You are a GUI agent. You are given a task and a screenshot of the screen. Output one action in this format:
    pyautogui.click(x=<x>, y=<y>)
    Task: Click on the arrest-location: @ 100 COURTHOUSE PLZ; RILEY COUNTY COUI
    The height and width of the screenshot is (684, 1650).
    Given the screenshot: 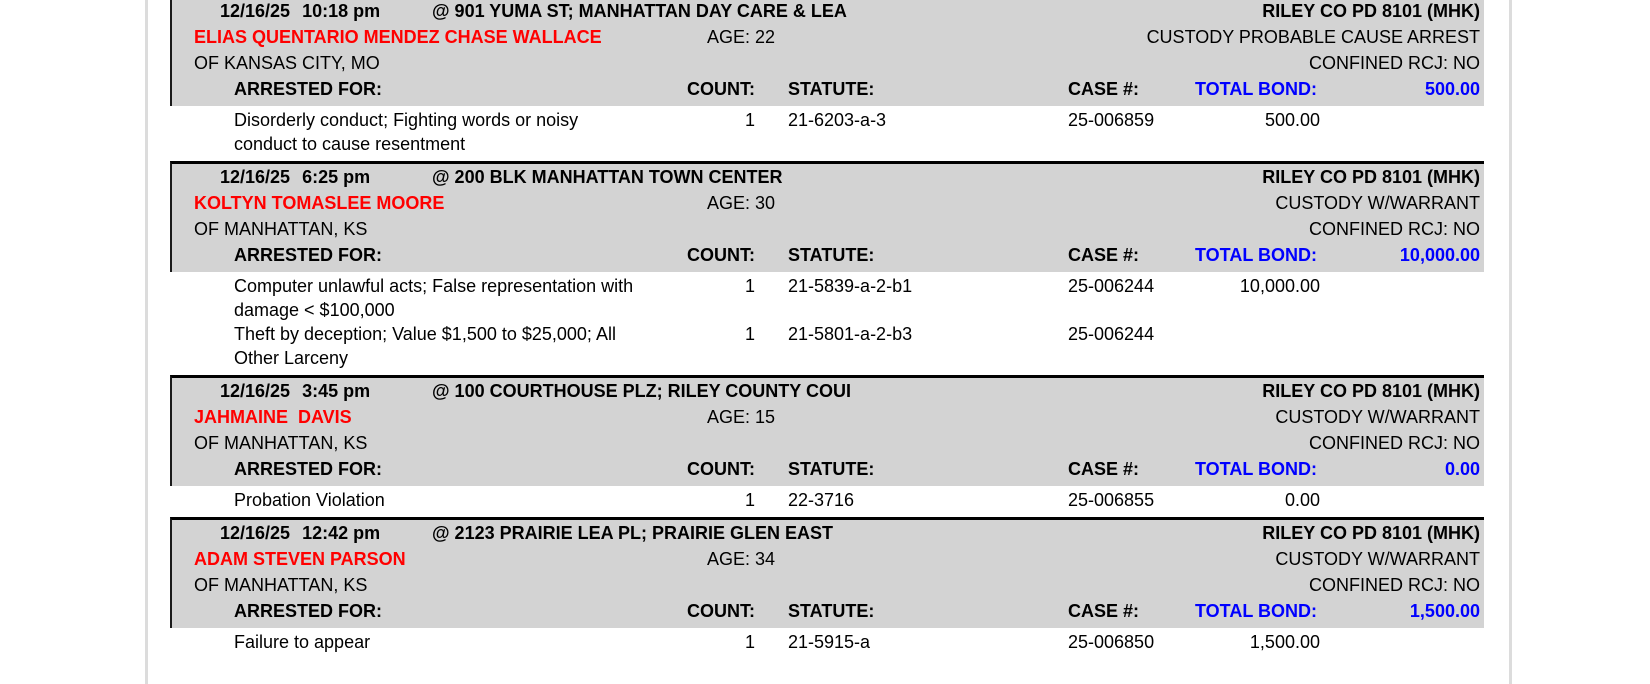 What is the action you would take?
    pyautogui.click(x=641, y=391)
    